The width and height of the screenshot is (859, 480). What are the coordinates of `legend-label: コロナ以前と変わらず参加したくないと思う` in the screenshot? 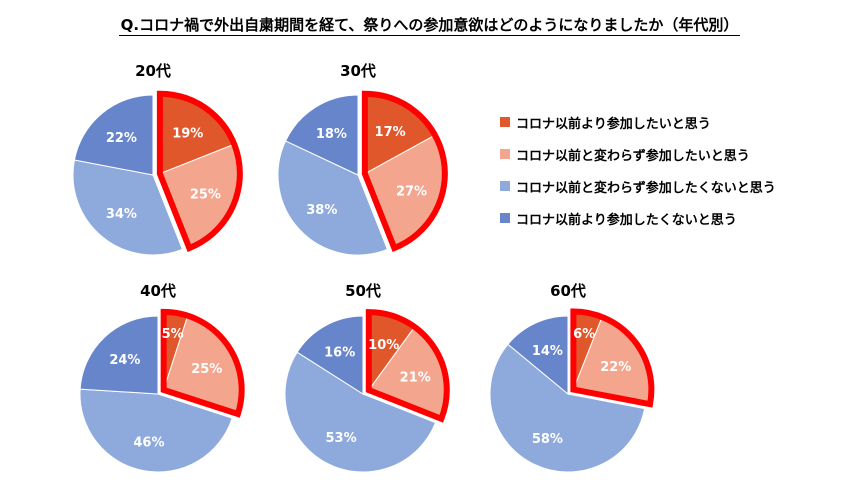 It's located at (646, 188).